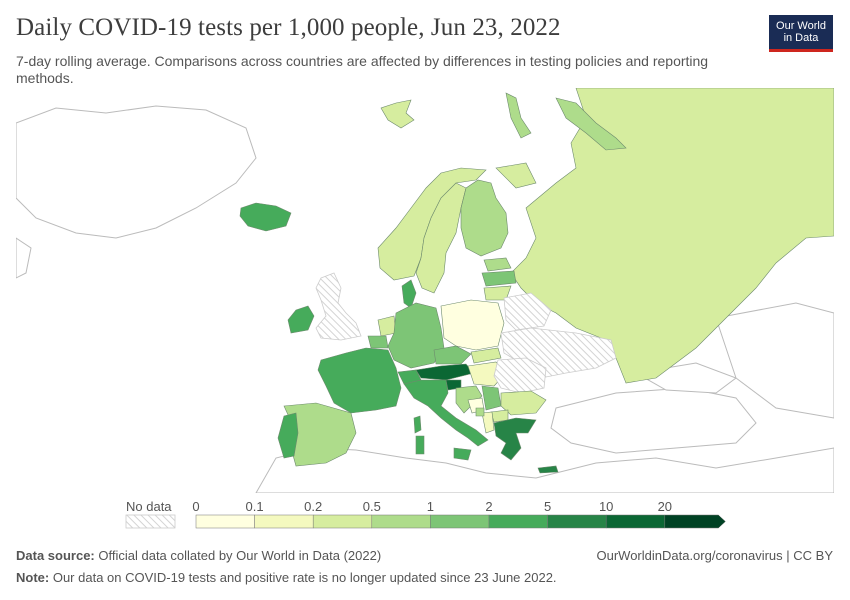 The height and width of the screenshot is (600, 850). Describe the element at coordinates (136, 172) in the screenshot. I see `greenland-outline` at that location.